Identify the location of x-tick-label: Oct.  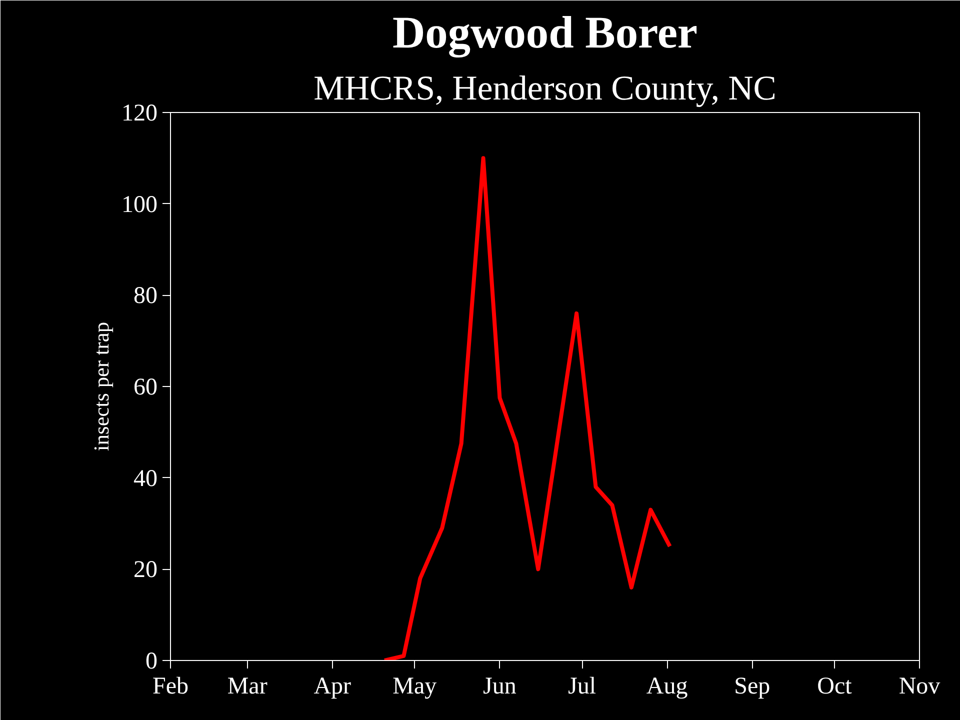
(834, 687).